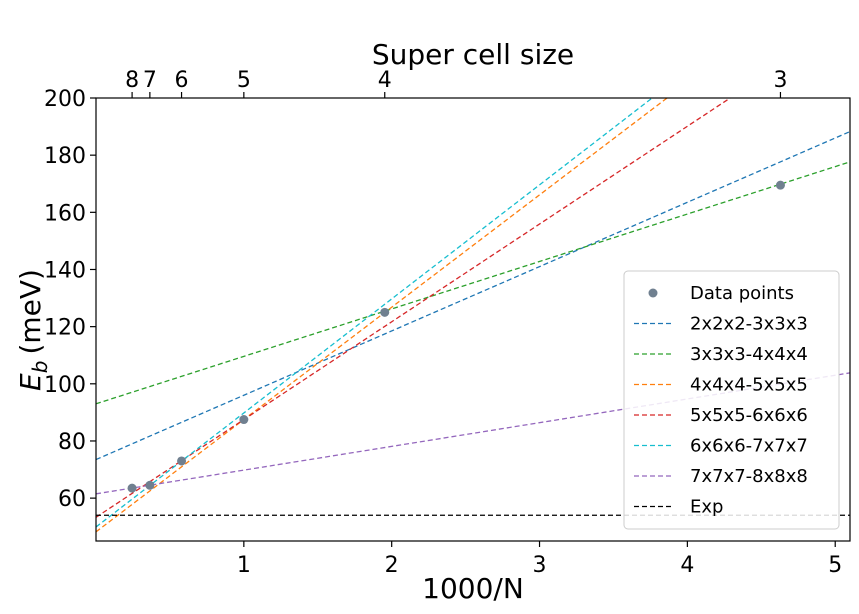 Image resolution: width=859 pixels, height=614 pixels. What do you see at coordinates (385, 80) in the screenshot?
I see `top-tick-label-4: 4` at bounding box center [385, 80].